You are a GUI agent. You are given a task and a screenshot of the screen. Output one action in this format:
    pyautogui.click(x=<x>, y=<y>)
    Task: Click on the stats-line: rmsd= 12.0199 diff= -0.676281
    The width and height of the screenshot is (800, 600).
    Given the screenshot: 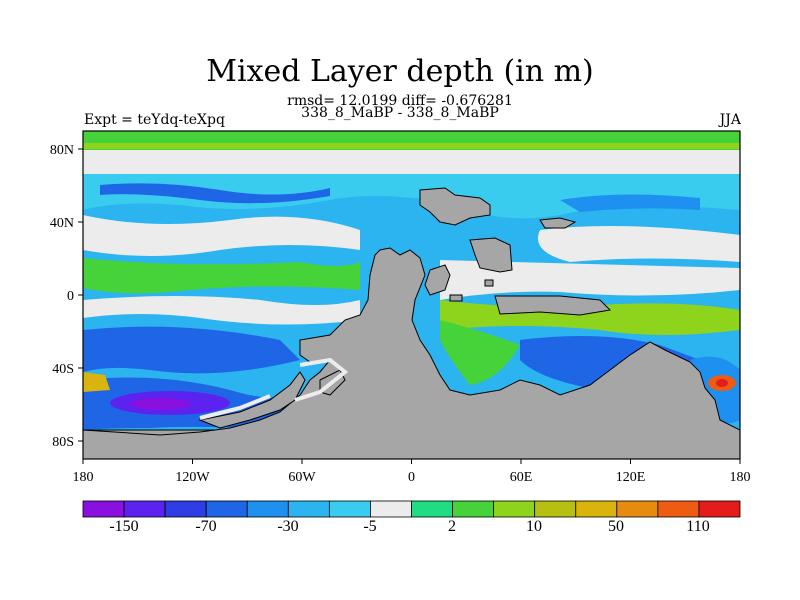 What is the action you would take?
    pyautogui.click(x=400, y=101)
    